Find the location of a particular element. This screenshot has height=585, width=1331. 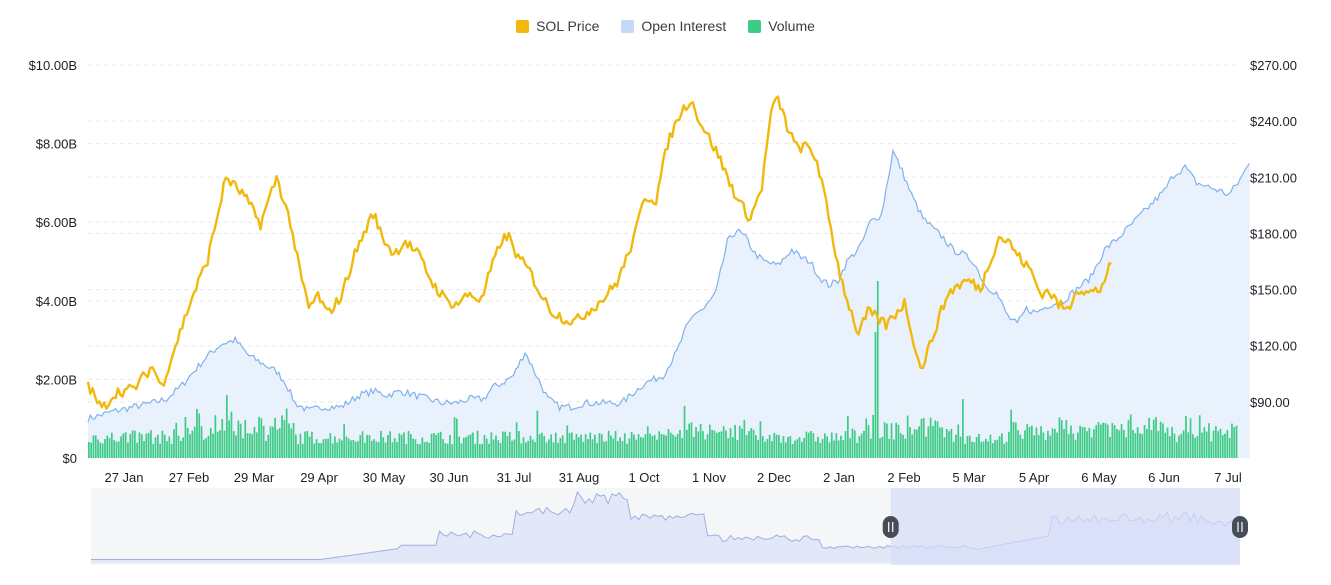

navigator-handle-right is located at coordinates (1240, 527).